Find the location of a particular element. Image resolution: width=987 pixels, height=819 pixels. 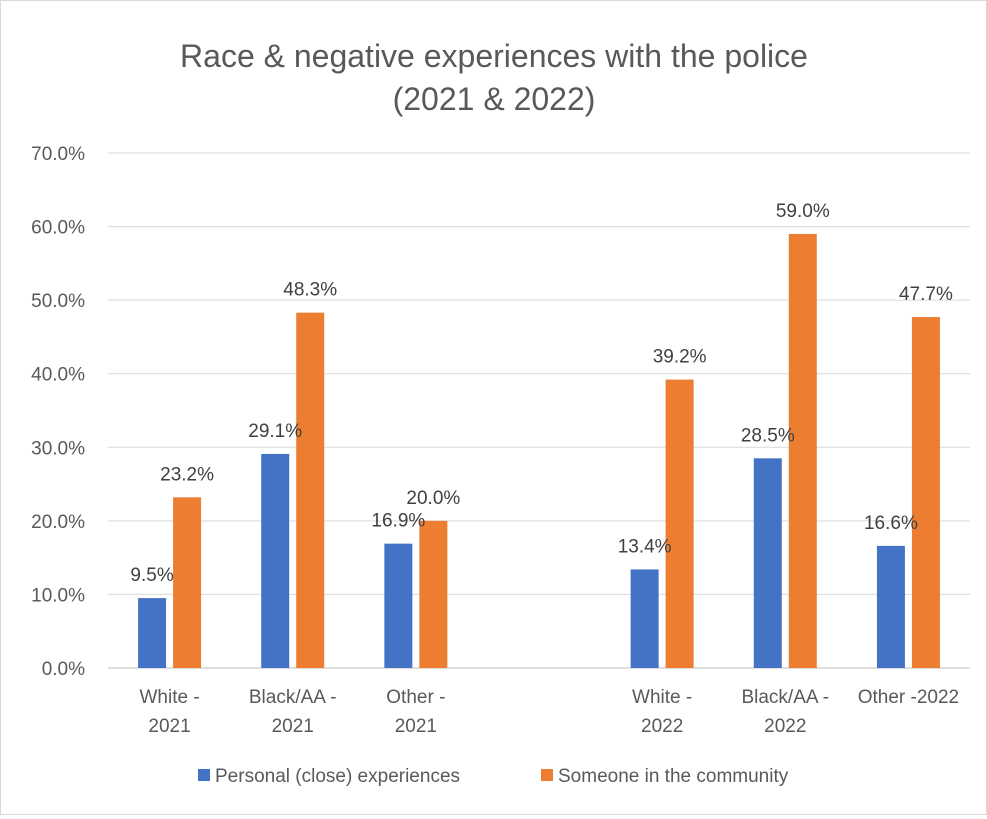

x-tick-label: Other -2022 is located at coordinates (908, 697).